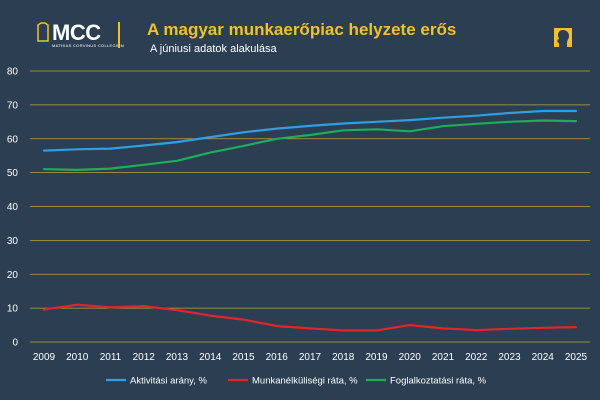  I want to click on chart-title: A magyar munkaerőpiac helyzete erős, so click(302, 29).